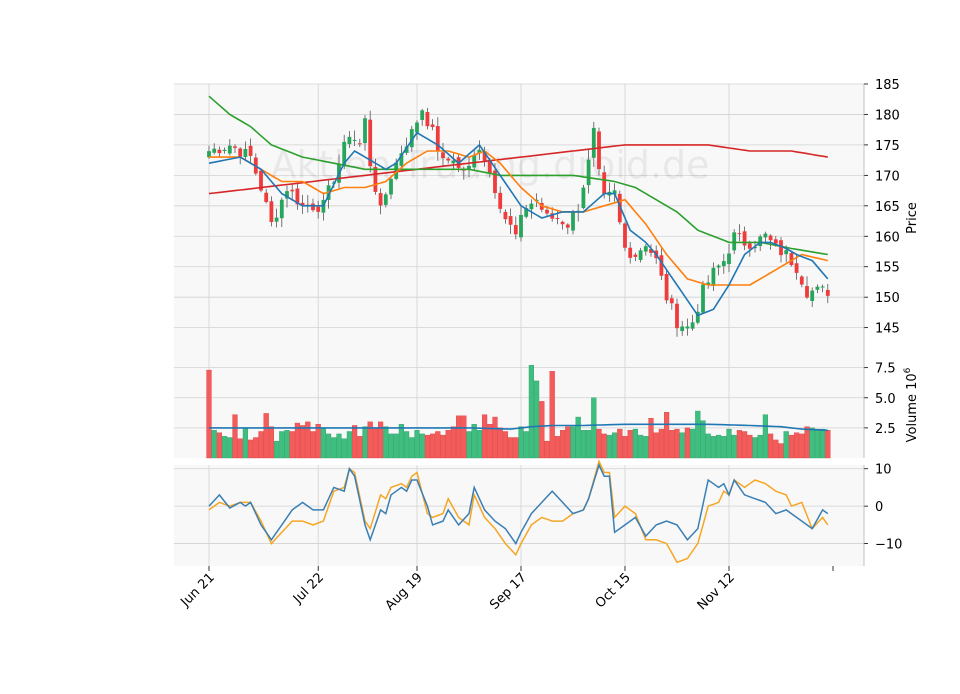  What do you see at coordinates (198, 590) in the screenshot?
I see `date-tick-label: Jun 21` at bounding box center [198, 590].